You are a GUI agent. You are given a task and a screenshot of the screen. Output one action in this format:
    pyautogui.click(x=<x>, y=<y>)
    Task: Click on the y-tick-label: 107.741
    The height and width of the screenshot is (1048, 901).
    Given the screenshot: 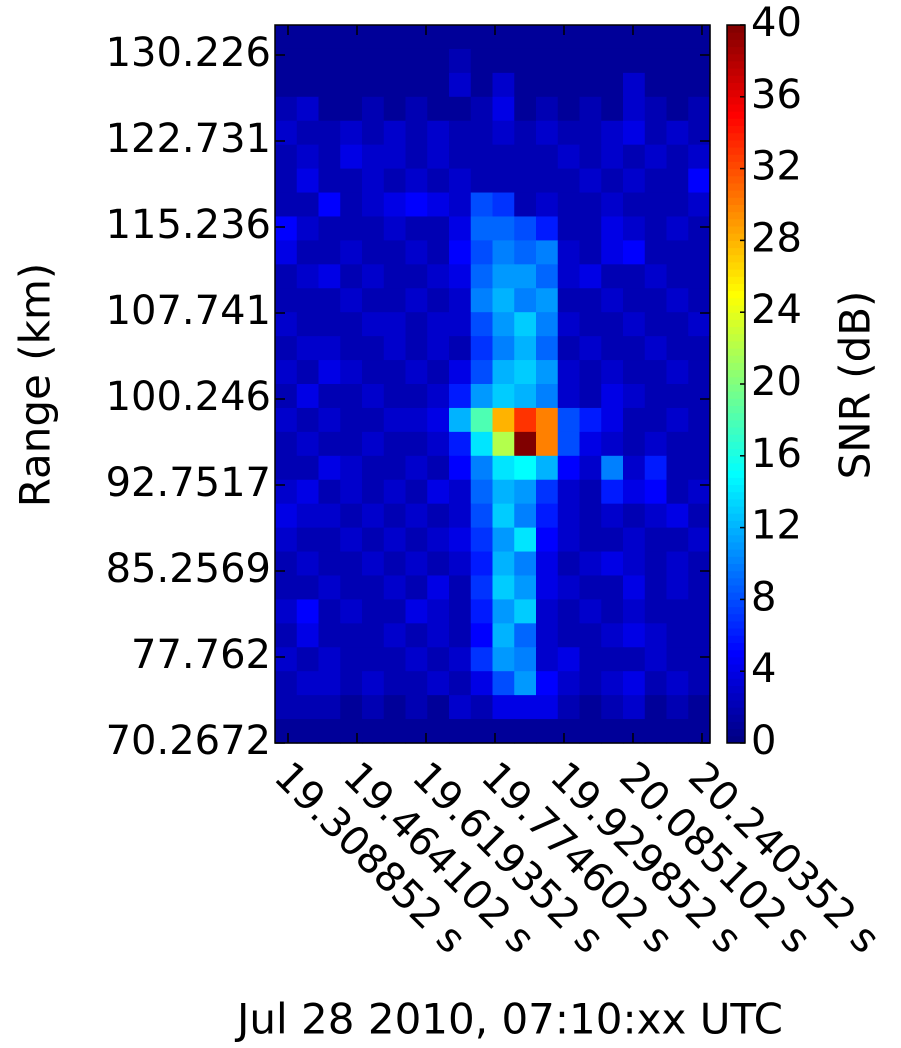 What is the action you would take?
    pyautogui.click(x=188, y=311)
    